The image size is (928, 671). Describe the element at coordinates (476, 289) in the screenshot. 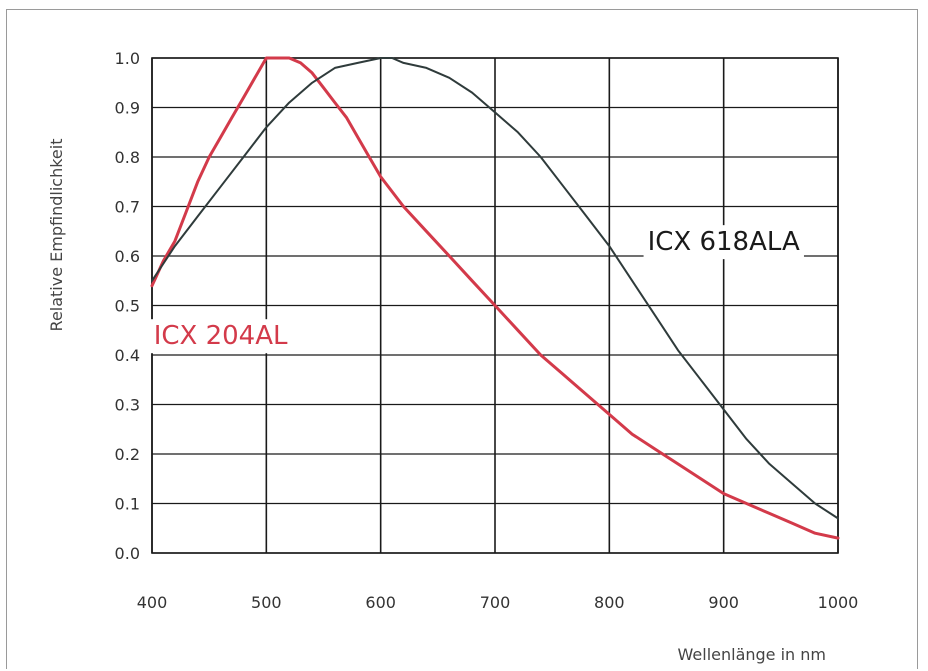

I see `annotation-layer: ICX 204AL ICX 618ALA` at that location.